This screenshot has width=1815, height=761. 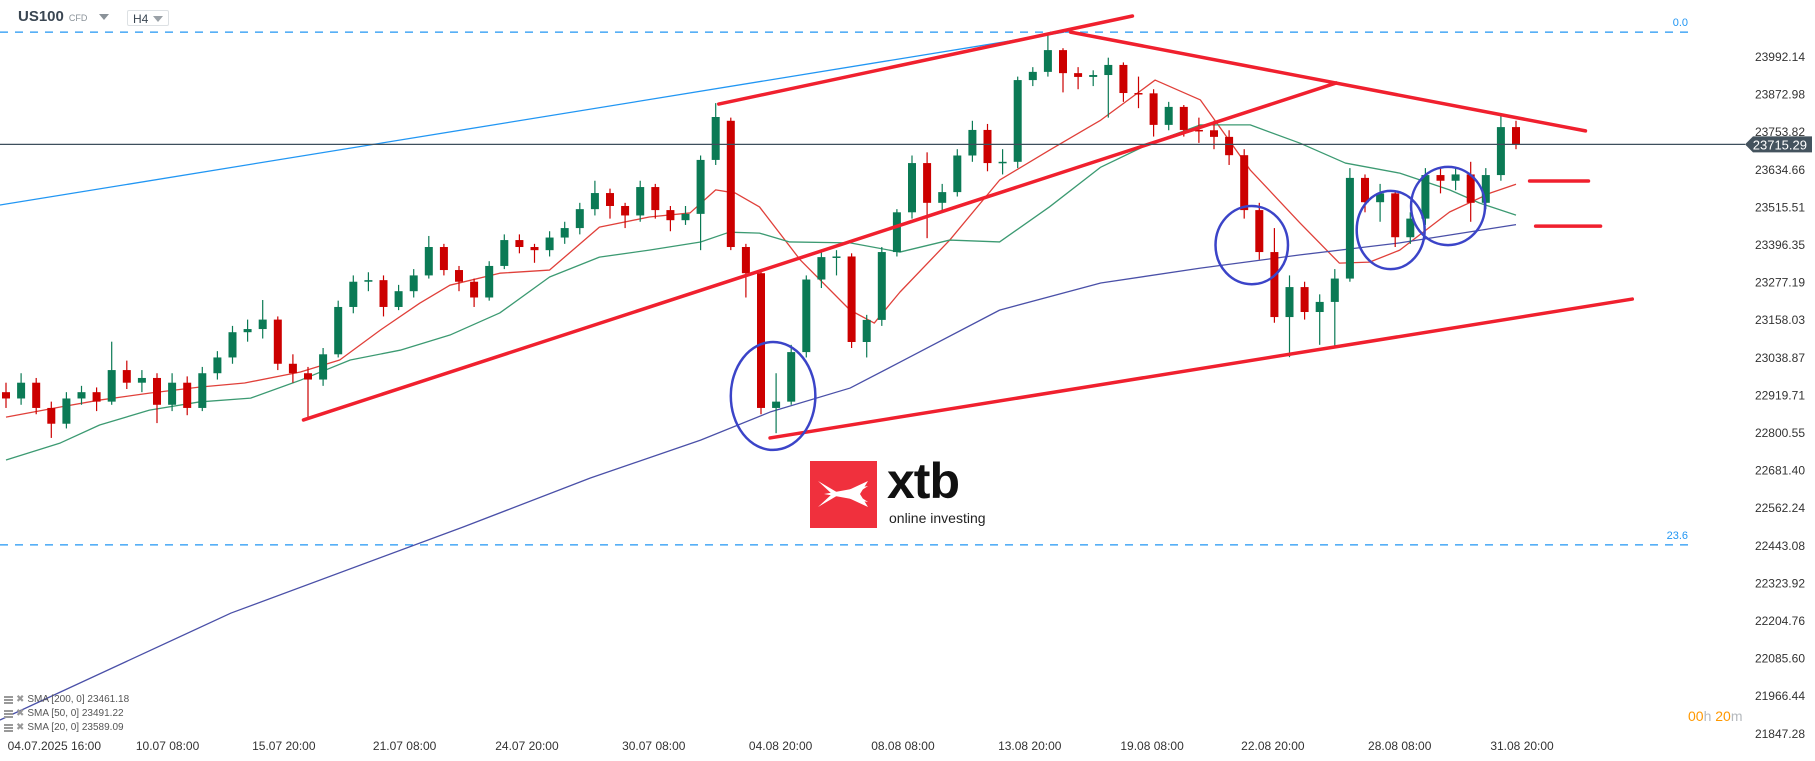 I want to click on legend-sma50: ✖ SMA [50, 0] 23491.22, so click(x=64, y=713).